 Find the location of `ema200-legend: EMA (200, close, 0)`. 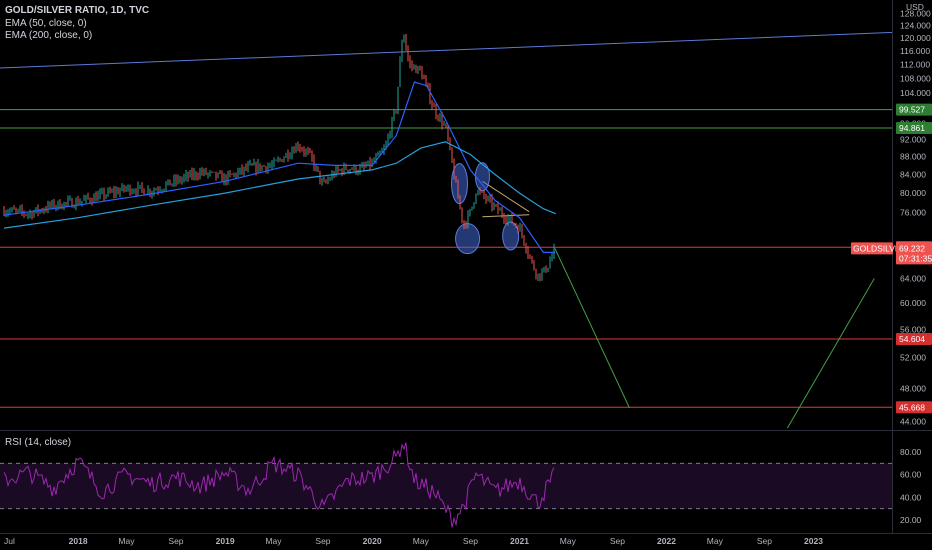

ema200-legend: EMA (200, close, 0) is located at coordinates (49, 35).